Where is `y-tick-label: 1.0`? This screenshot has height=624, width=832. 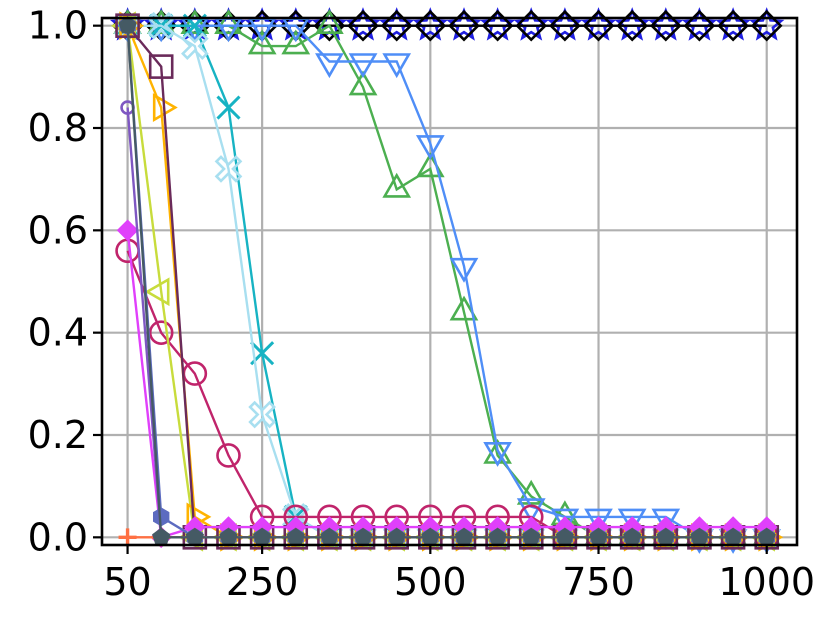
y-tick-label: 1.0 is located at coordinates (58, 26).